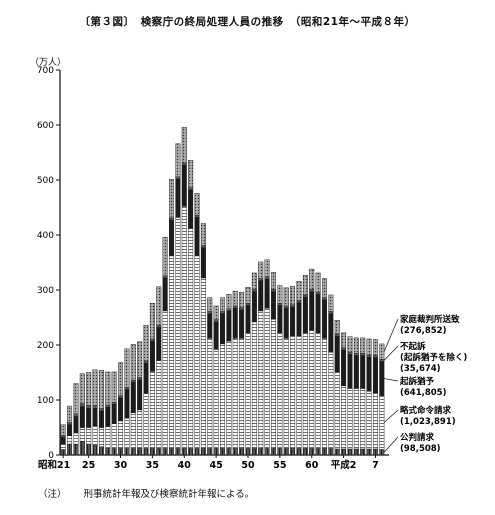 This screenshot has height=515, width=495. Describe the element at coordinates (216, 465) in the screenshot. I see `x-tick-label: 45` at that location.